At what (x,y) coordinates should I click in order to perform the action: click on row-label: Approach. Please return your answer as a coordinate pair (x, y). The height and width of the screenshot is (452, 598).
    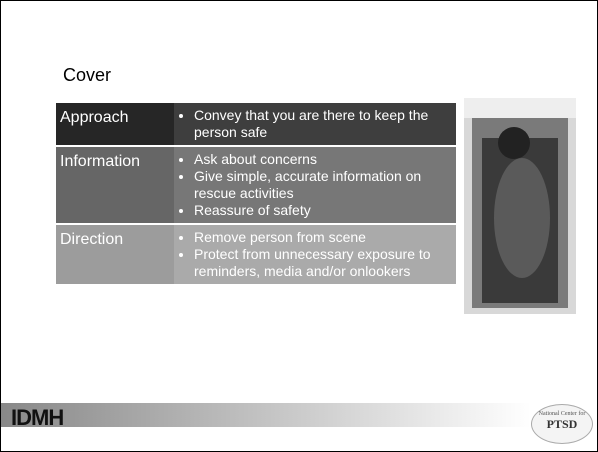
    Looking at the image, I should click on (115, 124).